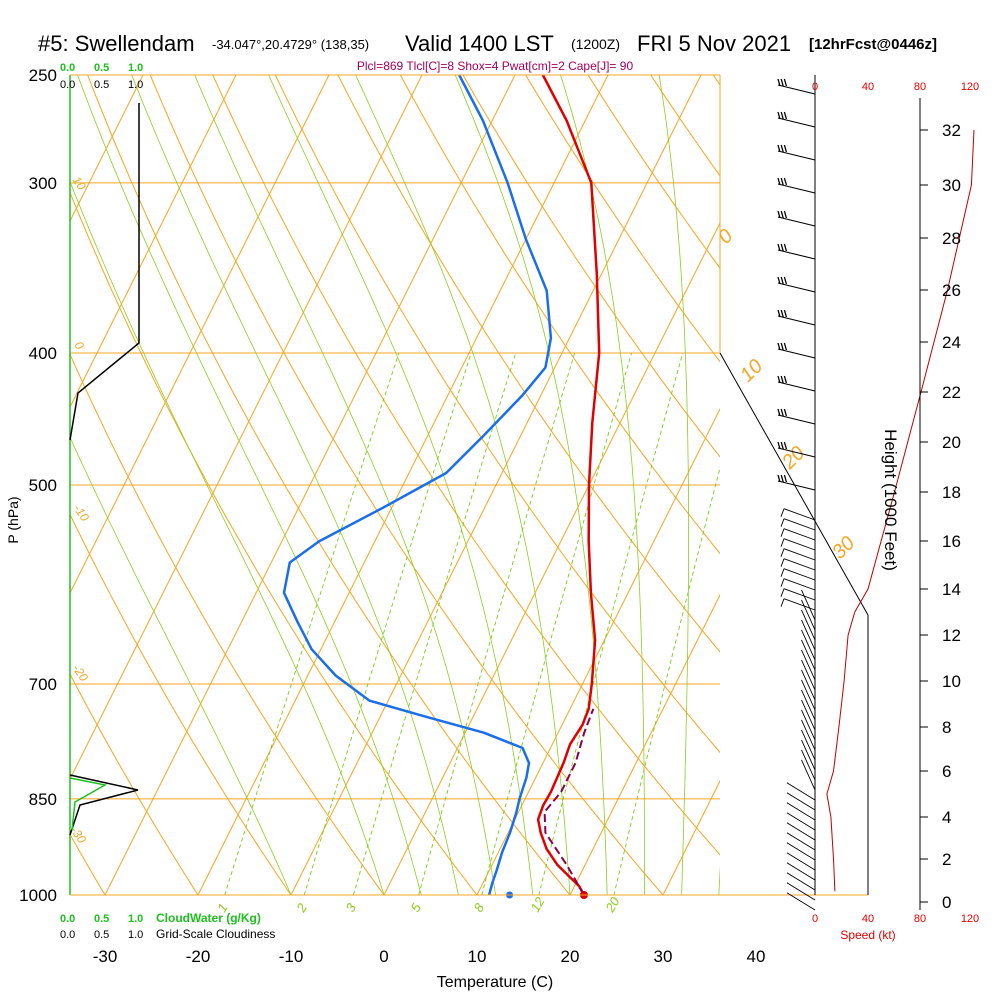 The image size is (1000, 1000). What do you see at coordinates (951, 342) in the screenshot?
I see `height-tick-label: 24` at bounding box center [951, 342].